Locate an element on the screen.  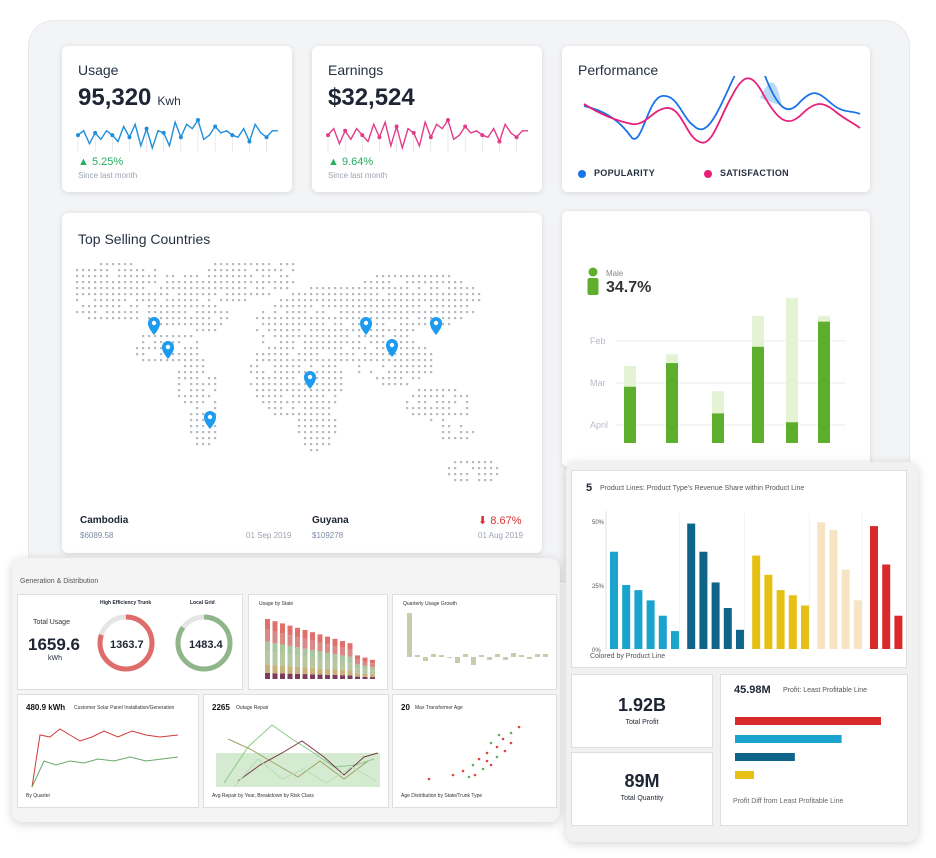
solar-axis: By Quarter is located at coordinates (38, 796).